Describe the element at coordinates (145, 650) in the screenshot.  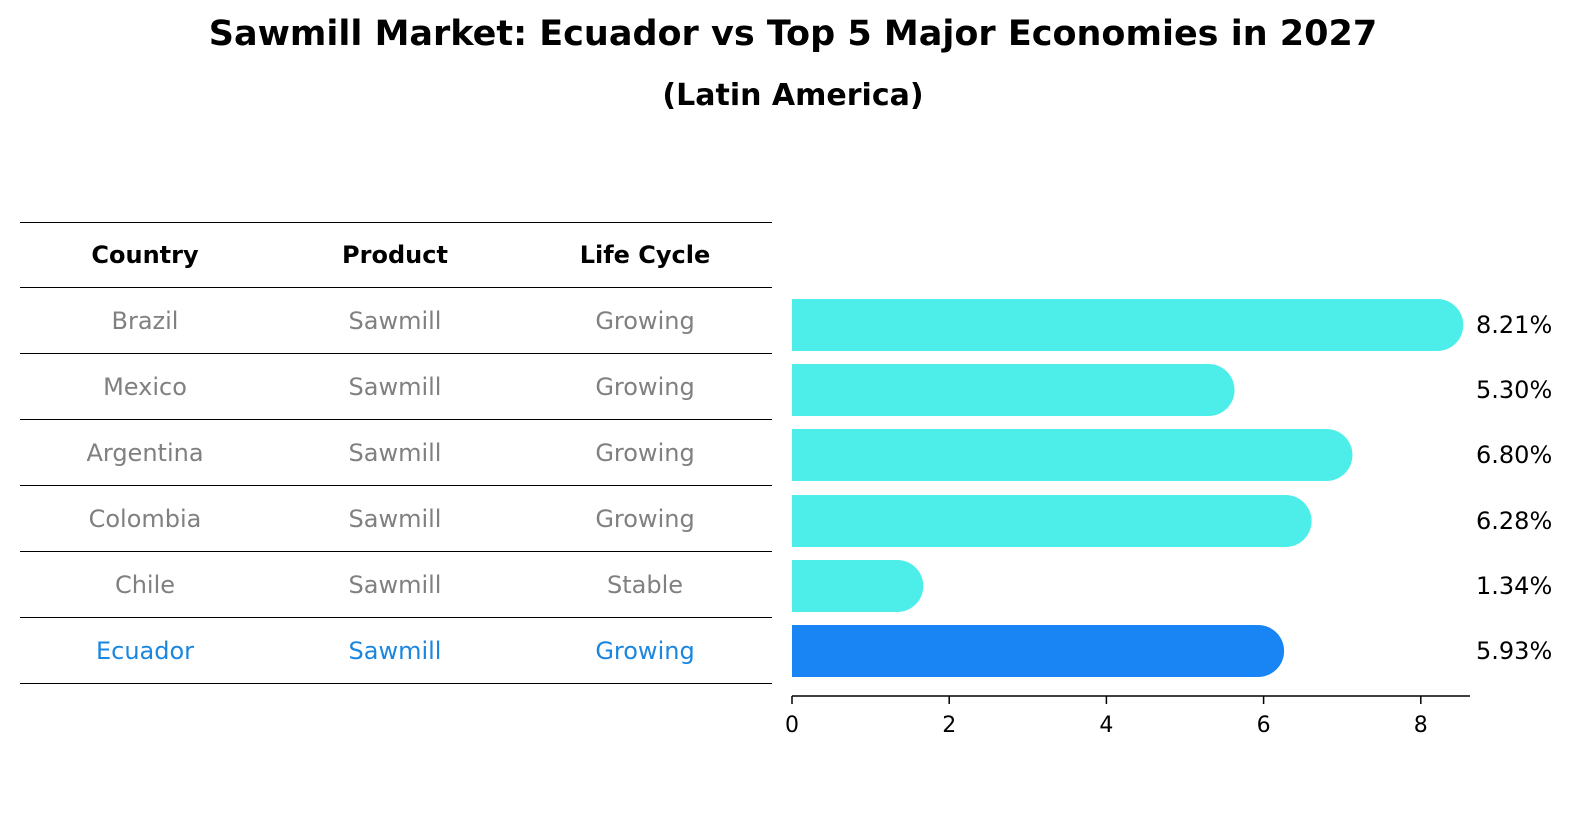
I see `country-cell: Ecuador` at that location.